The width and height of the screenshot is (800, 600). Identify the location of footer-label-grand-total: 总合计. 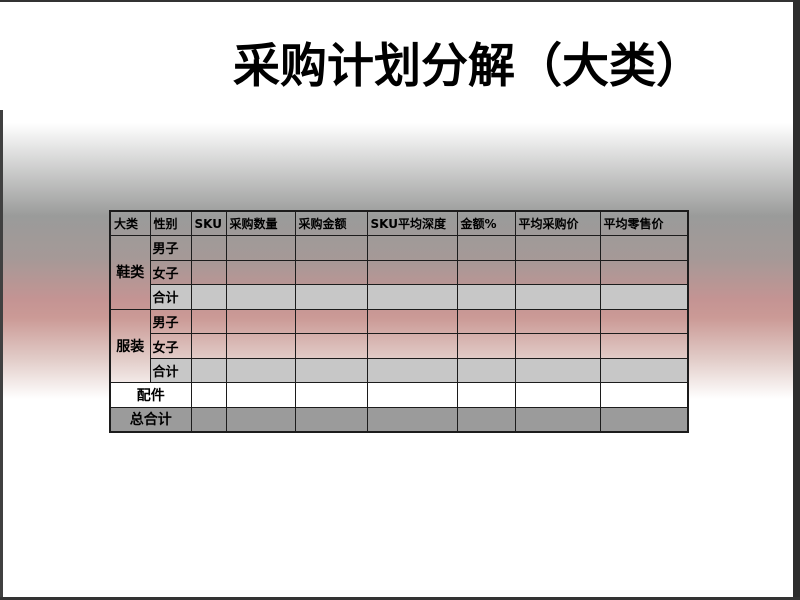
(150, 419).